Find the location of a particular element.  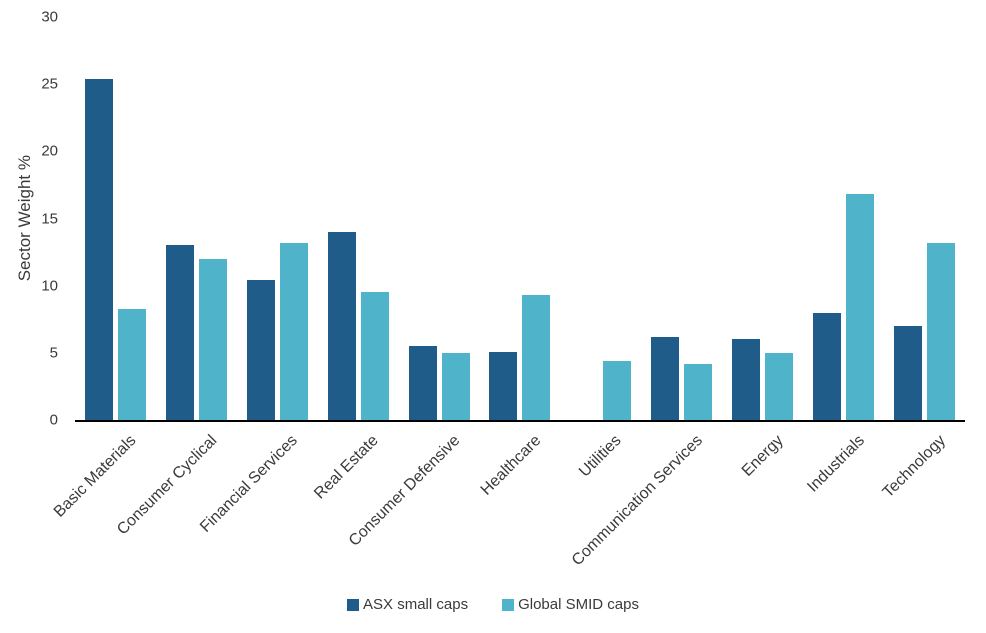

x-axis-label: Energy is located at coordinates (762, 456).